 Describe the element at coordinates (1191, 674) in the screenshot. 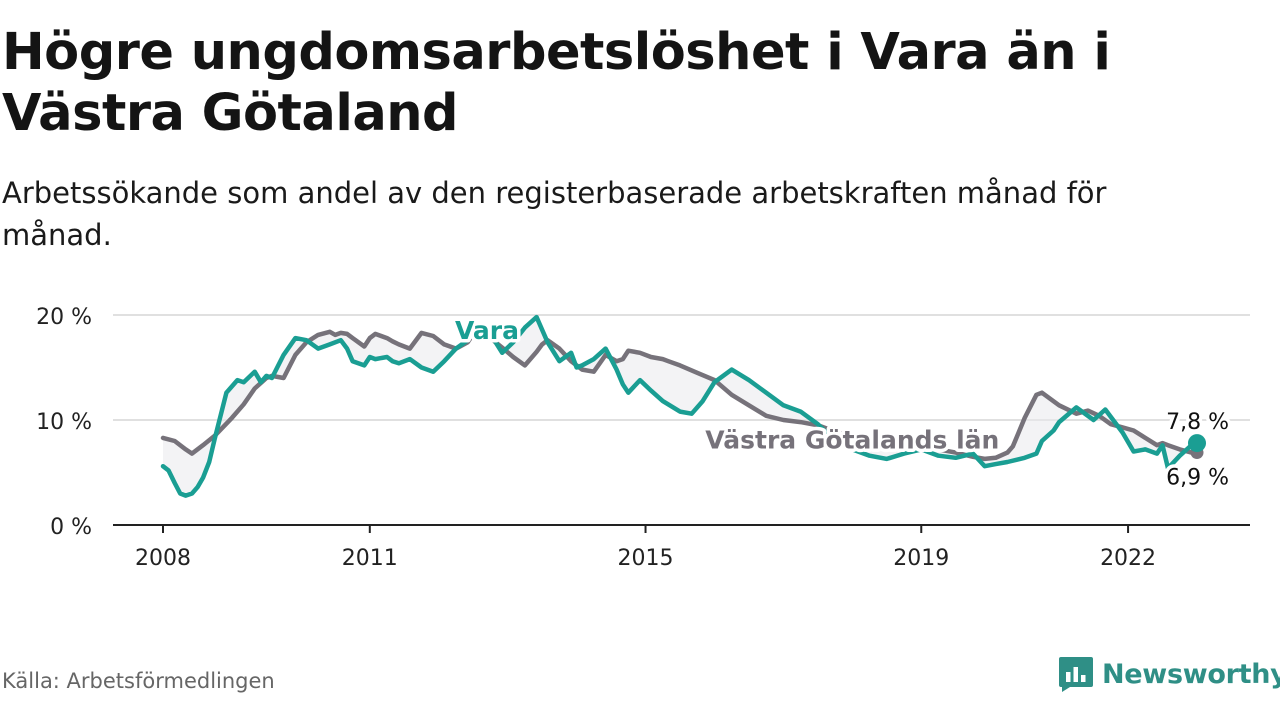

I see `brand-name: Newsworthy` at that location.